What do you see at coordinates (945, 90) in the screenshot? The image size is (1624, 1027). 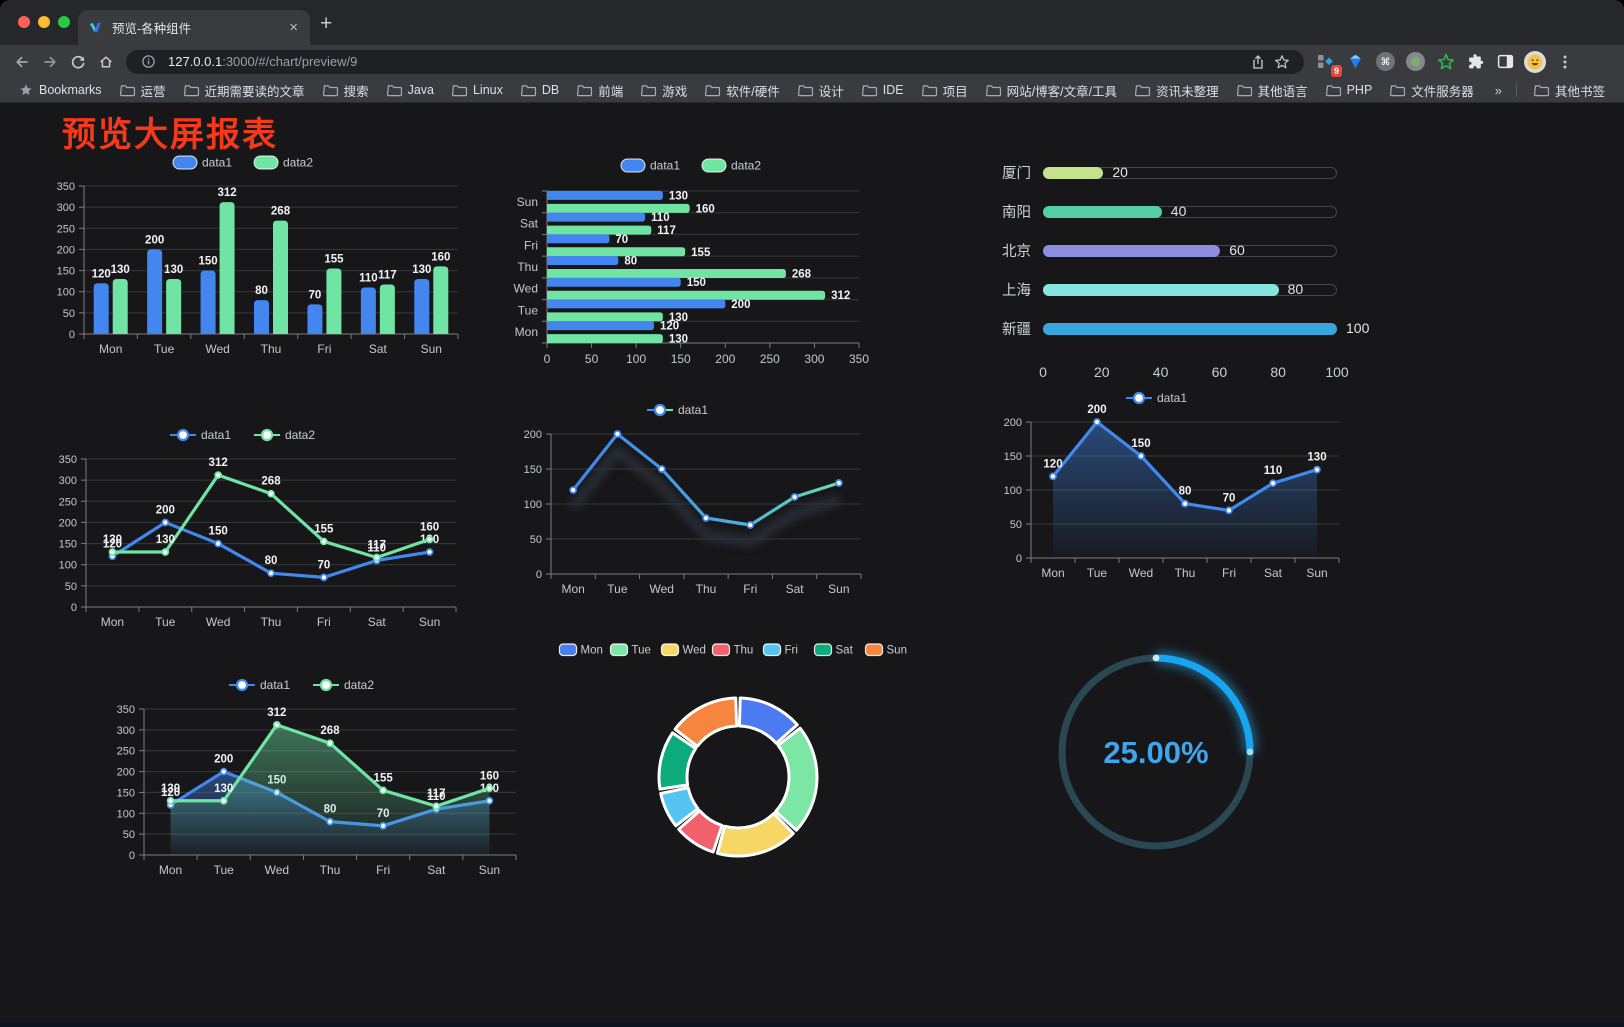 I see `bookmark-folder: 项目` at bounding box center [945, 90].